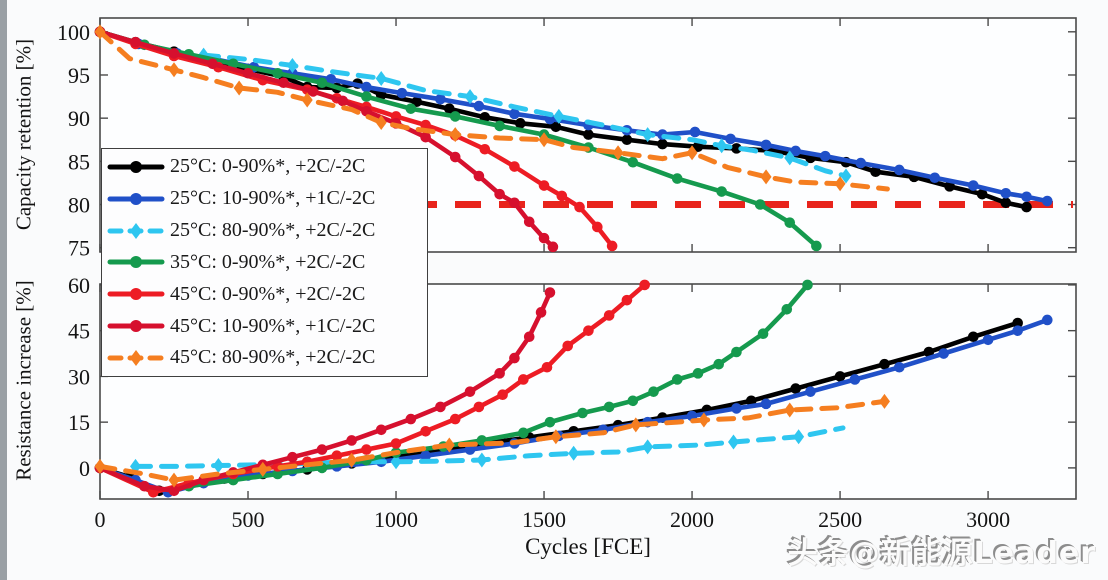  What do you see at coordinates (840, 519) in the screenshot?
I see `x-tick-label: 2500` at bounding box center [840, 519].